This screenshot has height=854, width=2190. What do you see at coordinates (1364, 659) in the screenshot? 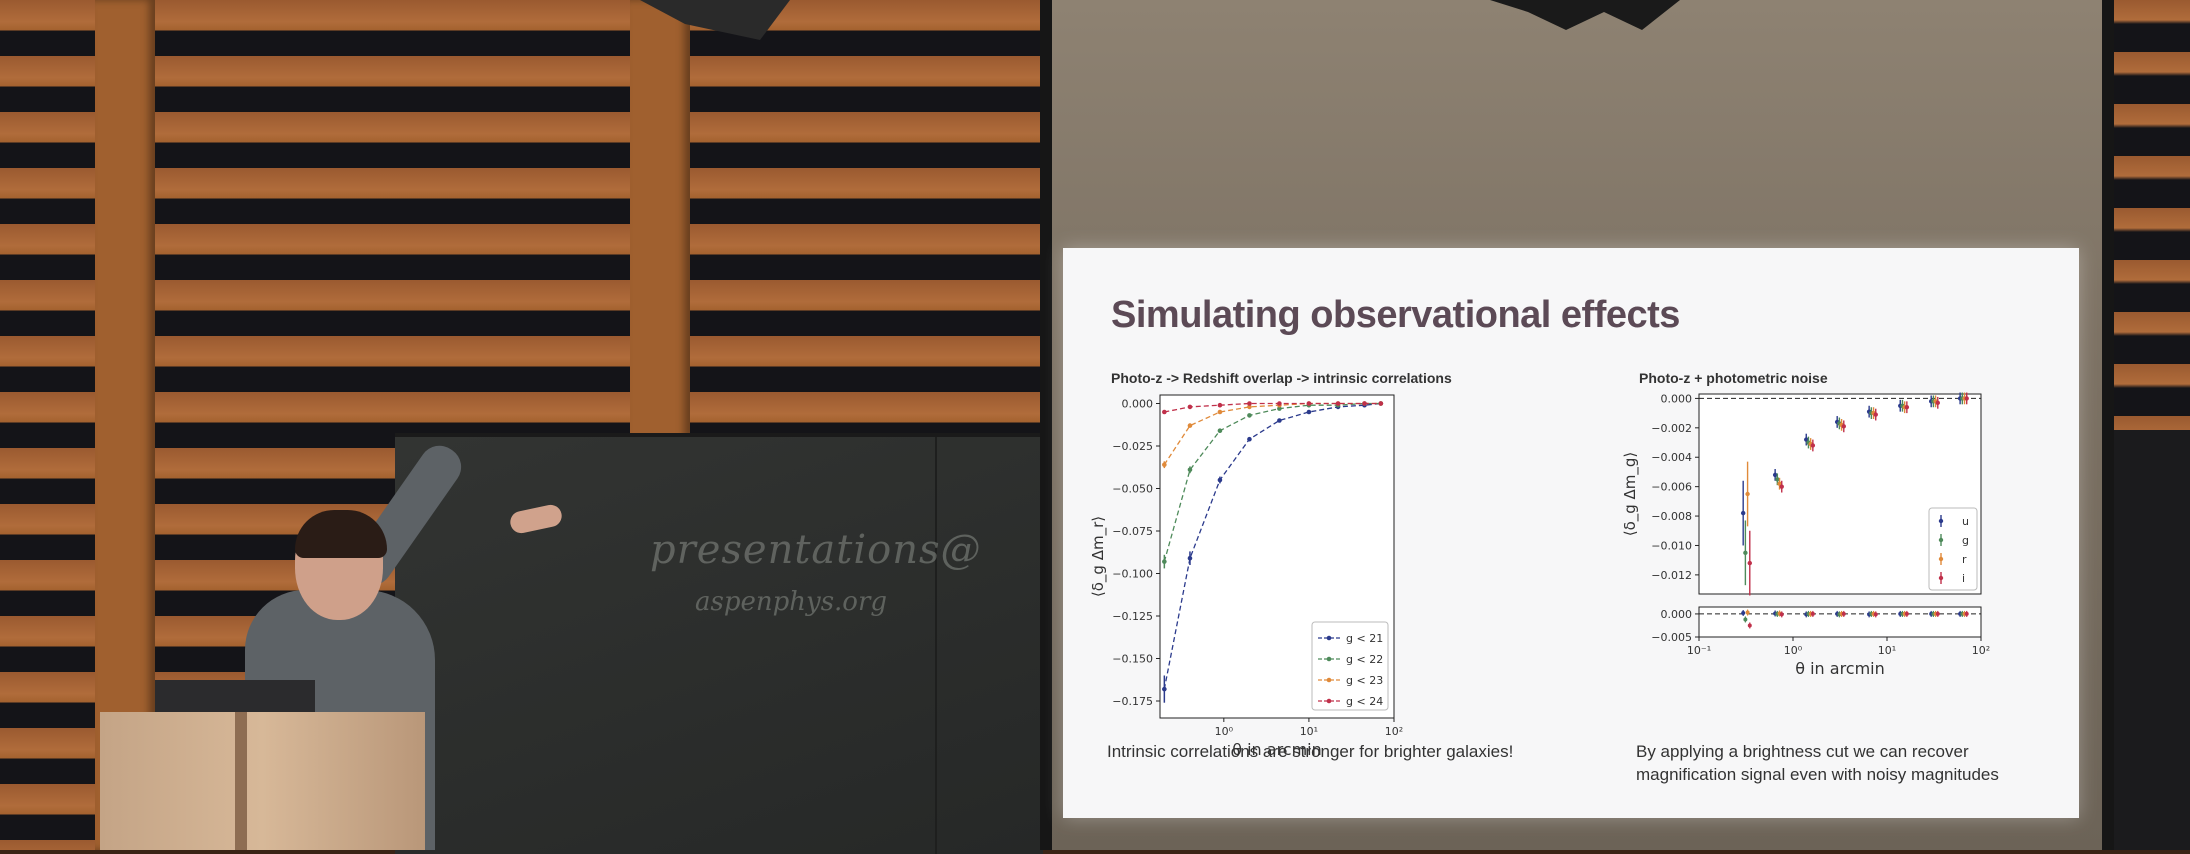
I see `legend-label: g < 22` at bounding box center [1364, 659].